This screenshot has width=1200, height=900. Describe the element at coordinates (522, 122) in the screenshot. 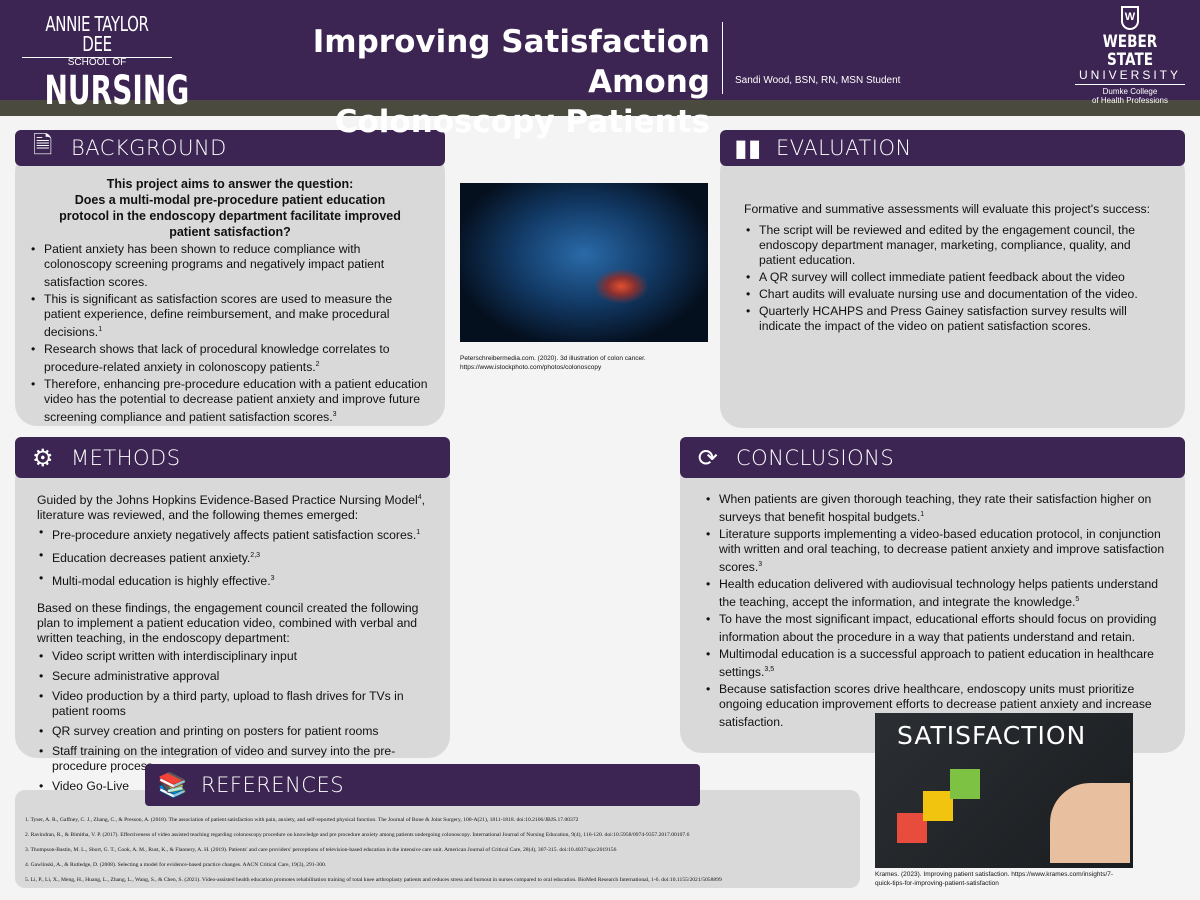

I see `title-line: Colonoscopy Patients` at that location.